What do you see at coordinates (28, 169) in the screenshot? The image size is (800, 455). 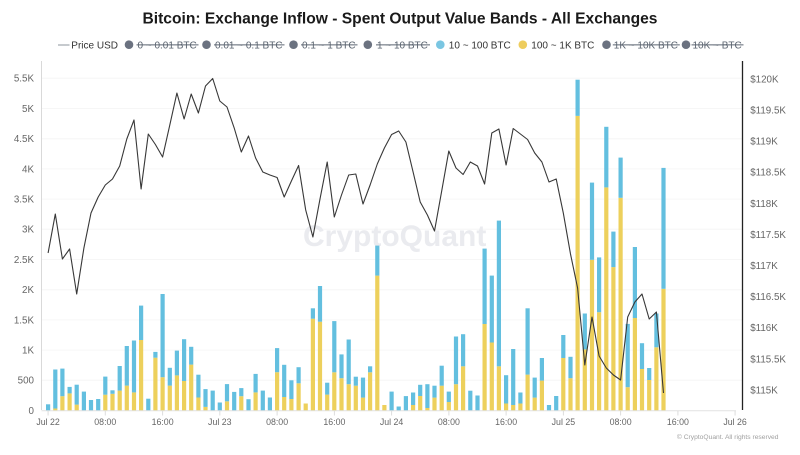 I see `svg-text: 4K` at bounding box center [28, 169].